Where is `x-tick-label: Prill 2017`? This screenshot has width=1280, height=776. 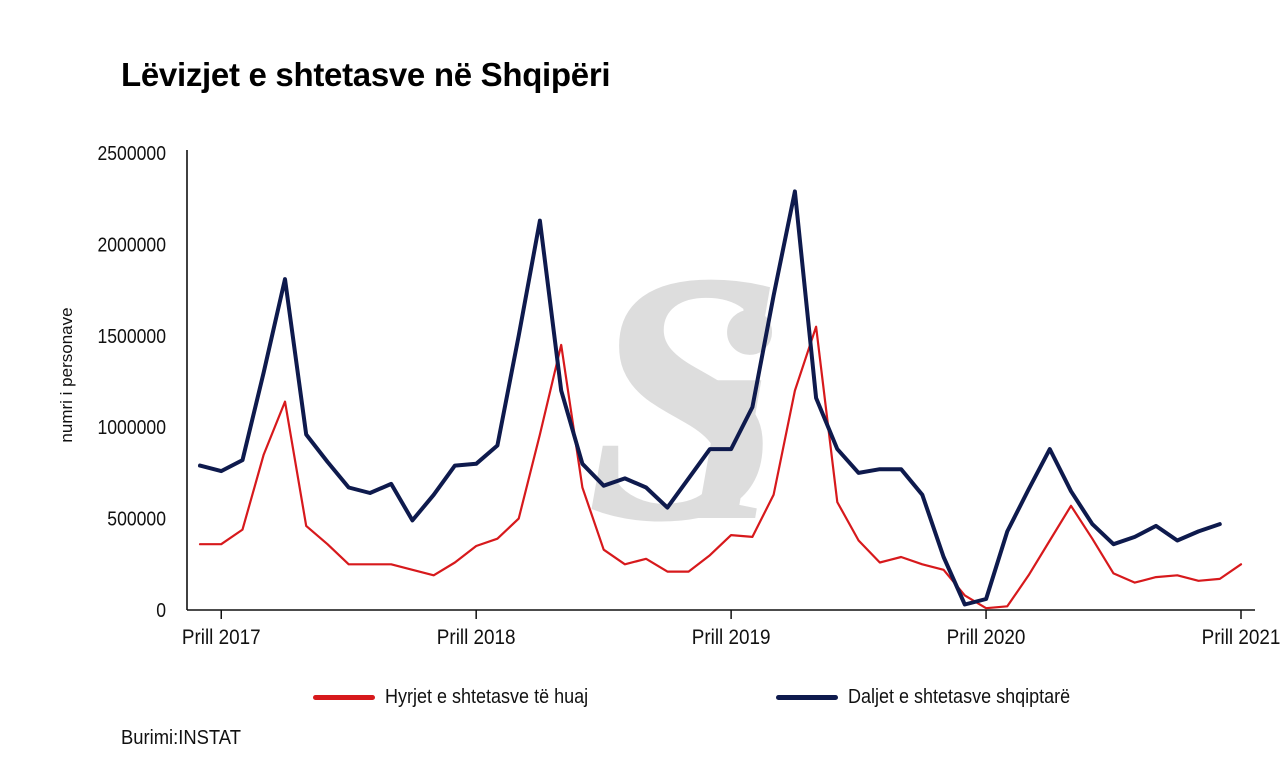
x-tick-label: Prill 2017 is located at coordinates (221, 637).